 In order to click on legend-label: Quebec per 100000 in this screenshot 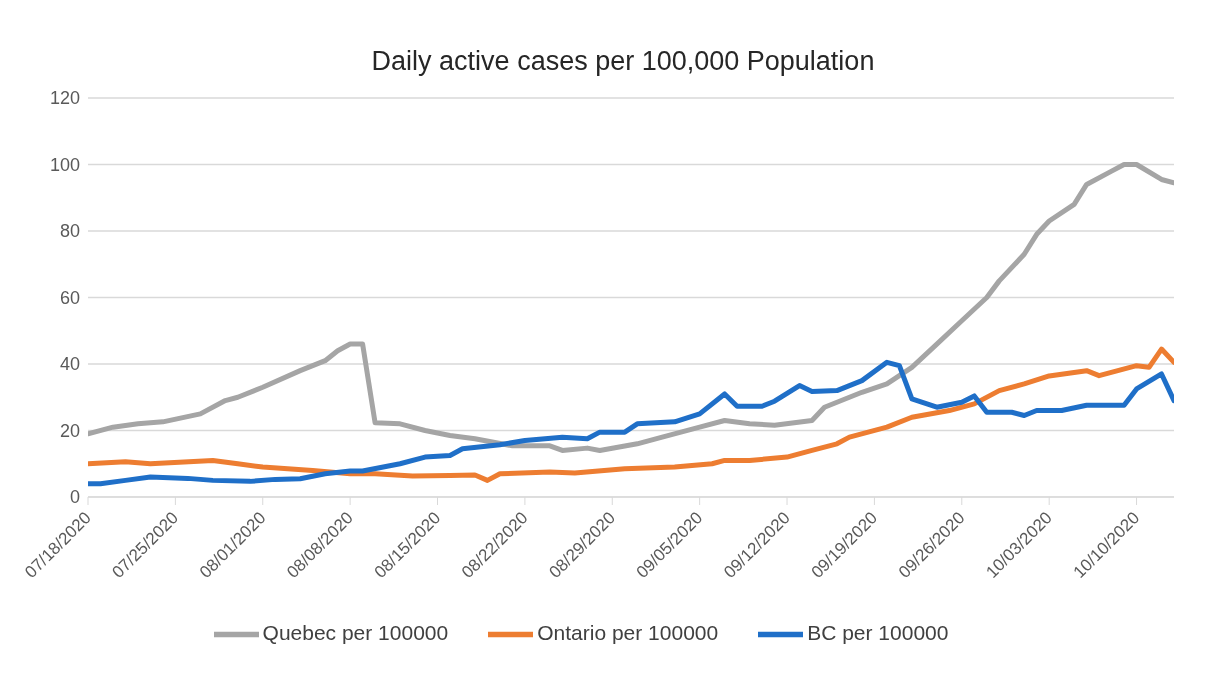, I will do `click(355, 633)`.